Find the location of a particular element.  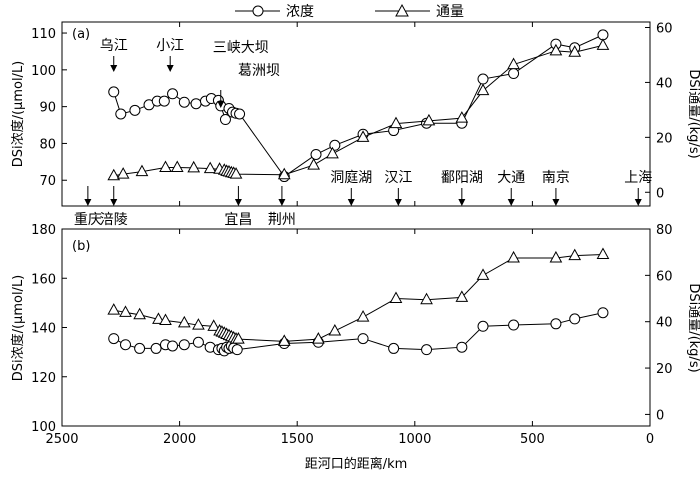

y-right-tick-label: 80 is located at coordinates (664, 230).